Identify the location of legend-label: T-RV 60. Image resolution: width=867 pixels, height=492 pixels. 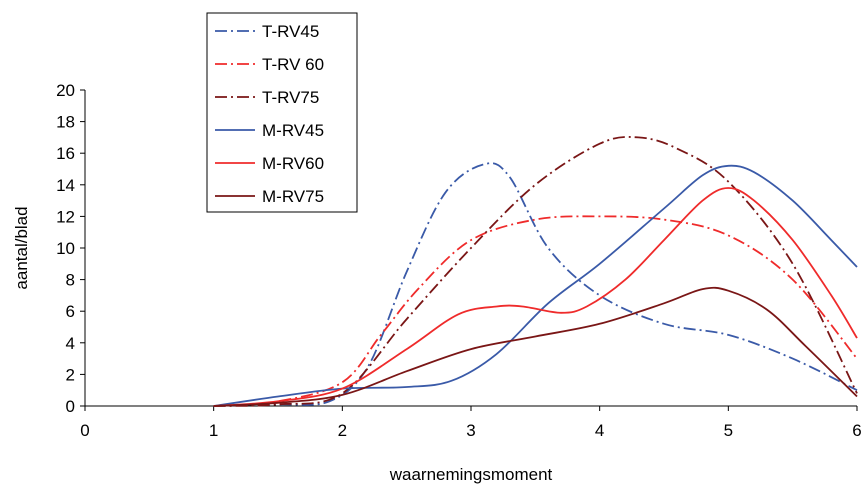
(293, 64).